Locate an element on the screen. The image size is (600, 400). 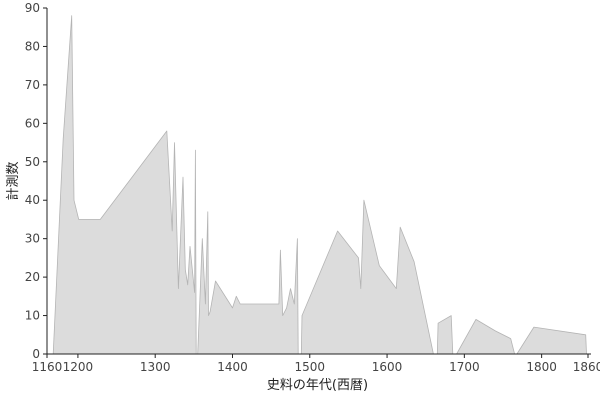
x-axis-ticks: 1160 1200 1300 1400 1500 1600 1700 1800 1860 is located at coordinates (316, 364).